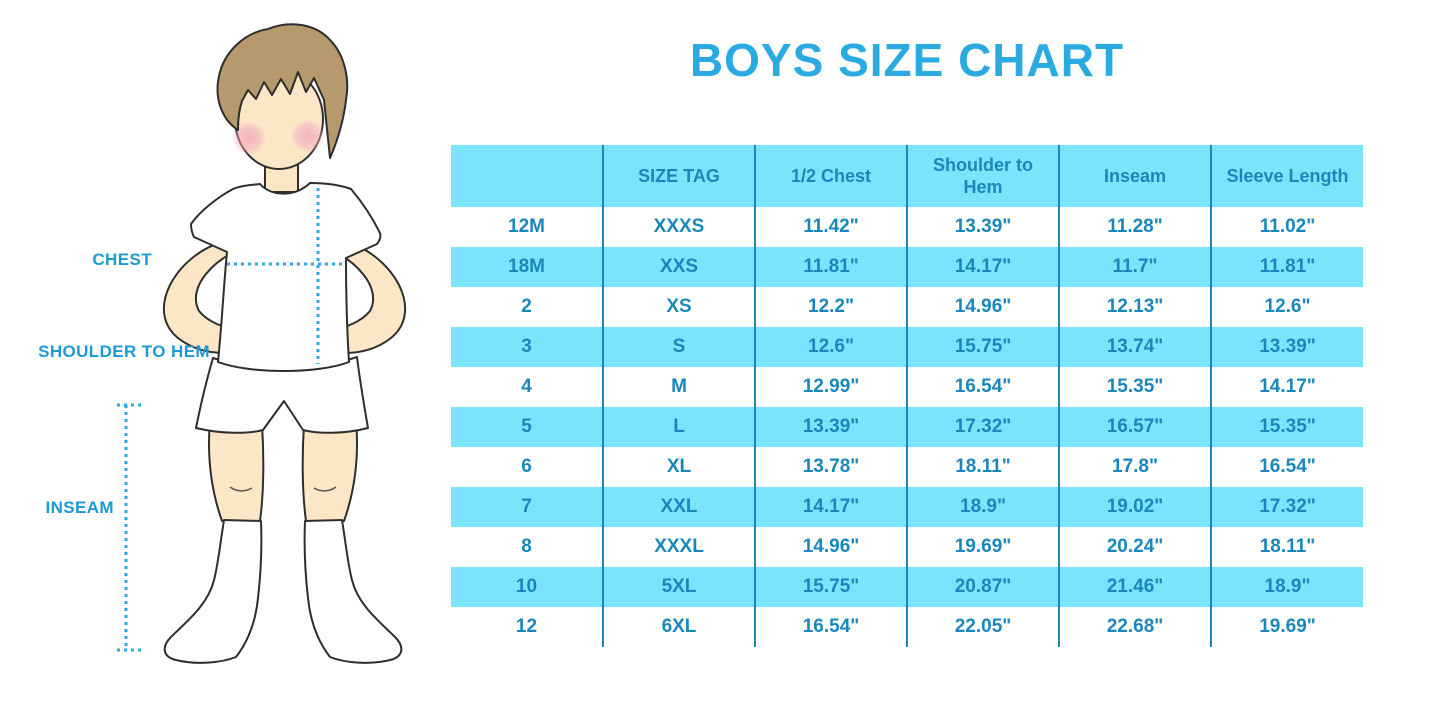 Image resolution: width=1445 pixels, height=723 pixels. I want to click on table-row: 5 L 13.39" 17.32" 16.57" 15.35", so click(907, 427).